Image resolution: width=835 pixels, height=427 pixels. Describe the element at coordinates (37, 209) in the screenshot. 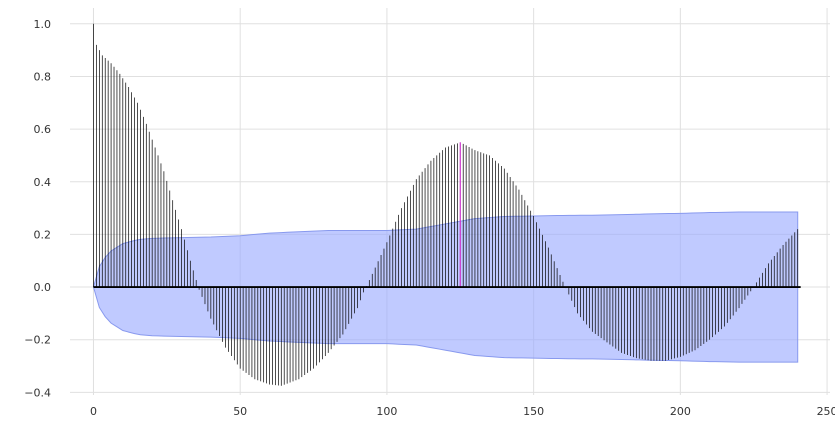

I see `y-tick-labels: −0.4 −0.2 0.0 0.2 0.4 0.6 0.8 1.0` at that location.